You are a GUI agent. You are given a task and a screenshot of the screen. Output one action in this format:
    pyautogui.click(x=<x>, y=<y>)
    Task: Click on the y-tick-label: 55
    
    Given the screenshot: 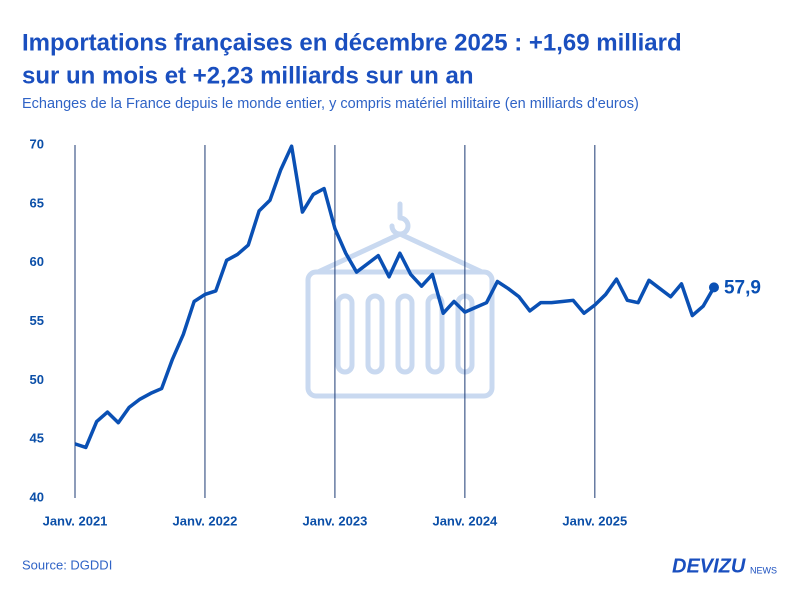 What is the action you would take?
    pyautogui.click(x=37, y=320)
    